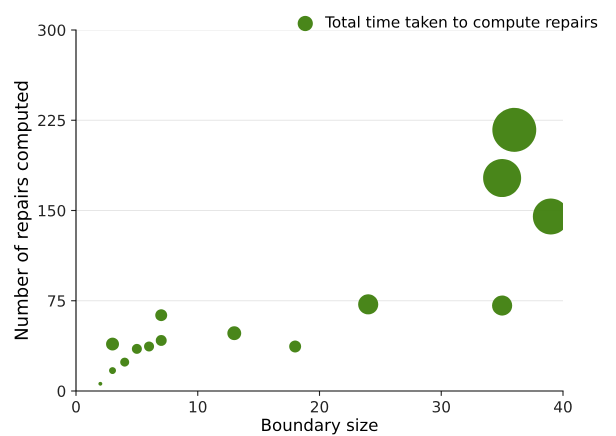 Image resolution: width=616 pixels, height=436 pixels. Describe the element at coordinates (52, 30) in the screenshot. I see `y-tick-label: 300` at that location.